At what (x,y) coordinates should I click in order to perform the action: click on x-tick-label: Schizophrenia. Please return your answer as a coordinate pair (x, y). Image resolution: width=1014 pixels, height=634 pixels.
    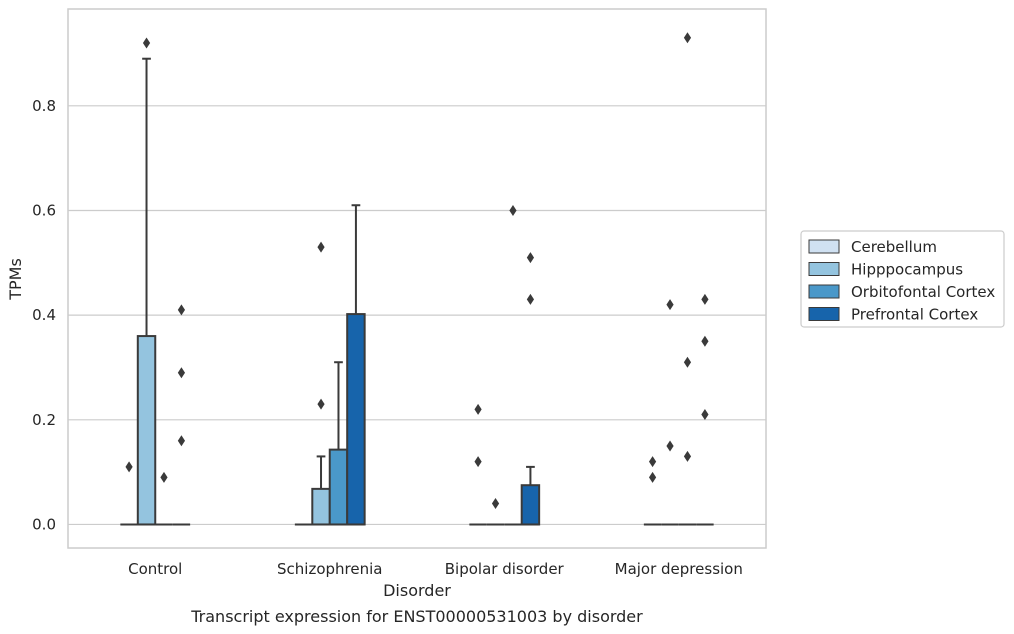
    Looking at the image, I should click on (329, 569).